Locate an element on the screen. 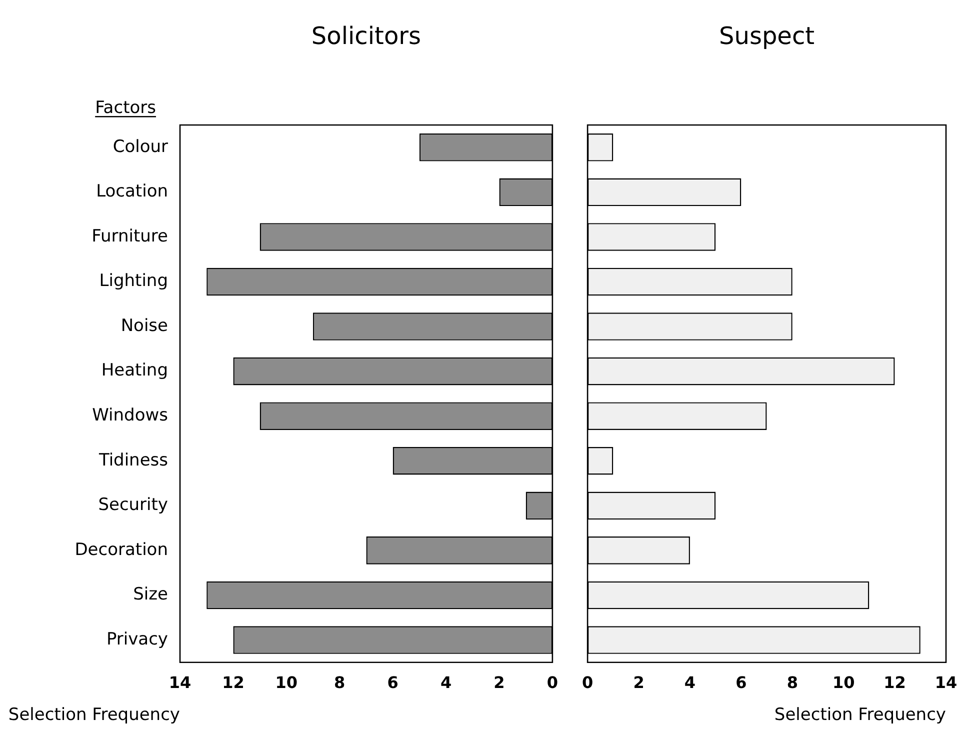 Image resolution: width=974 pixels, height=736 pixels. y-tick-label: Privacy is located at coordinates (137, 639).